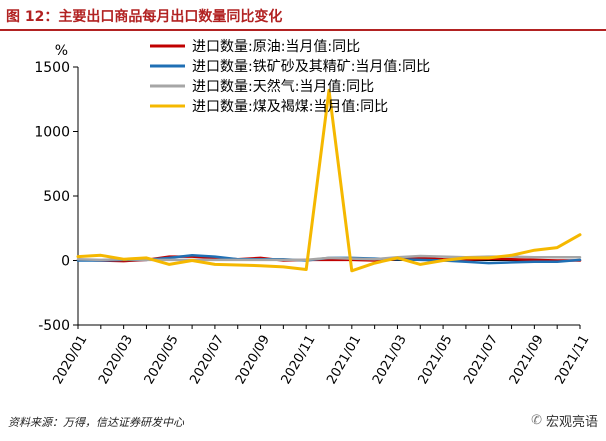 This screenshot has width=606, height=441. What do you see at coordinates (162, 360) in the screenshot?
I see `x-tick-label: 2020/05` at bounding box center [162, 360].